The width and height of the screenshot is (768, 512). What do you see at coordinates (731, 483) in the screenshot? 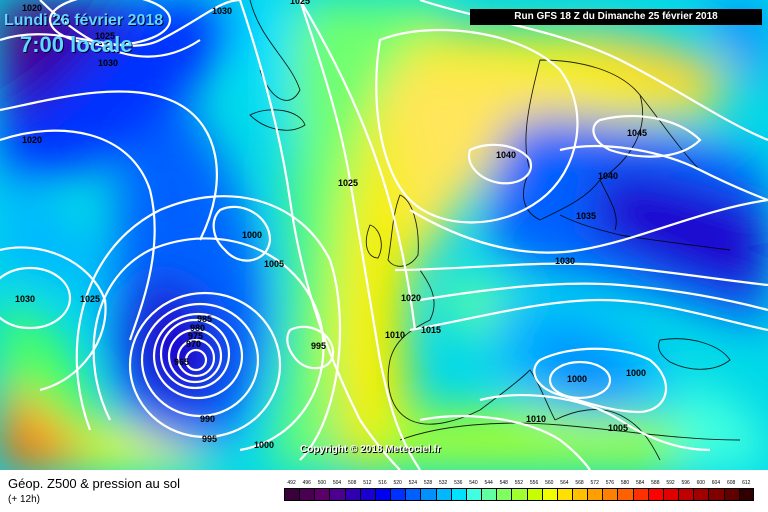
I see `color-scale-value: 608` at bounding box center [731, 483].